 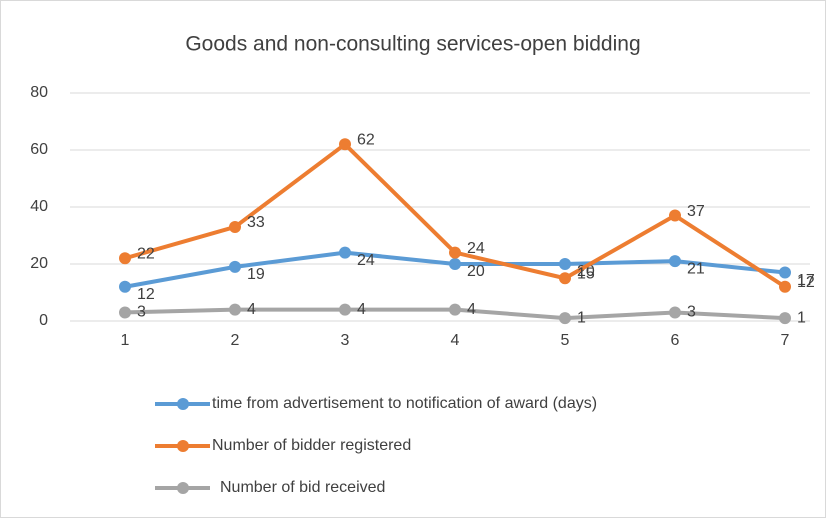 What do you see at coordinates (311, 445) in the screenshot?
I see `legend-label: Number of bidder registered` at bounding box center [311, 445].